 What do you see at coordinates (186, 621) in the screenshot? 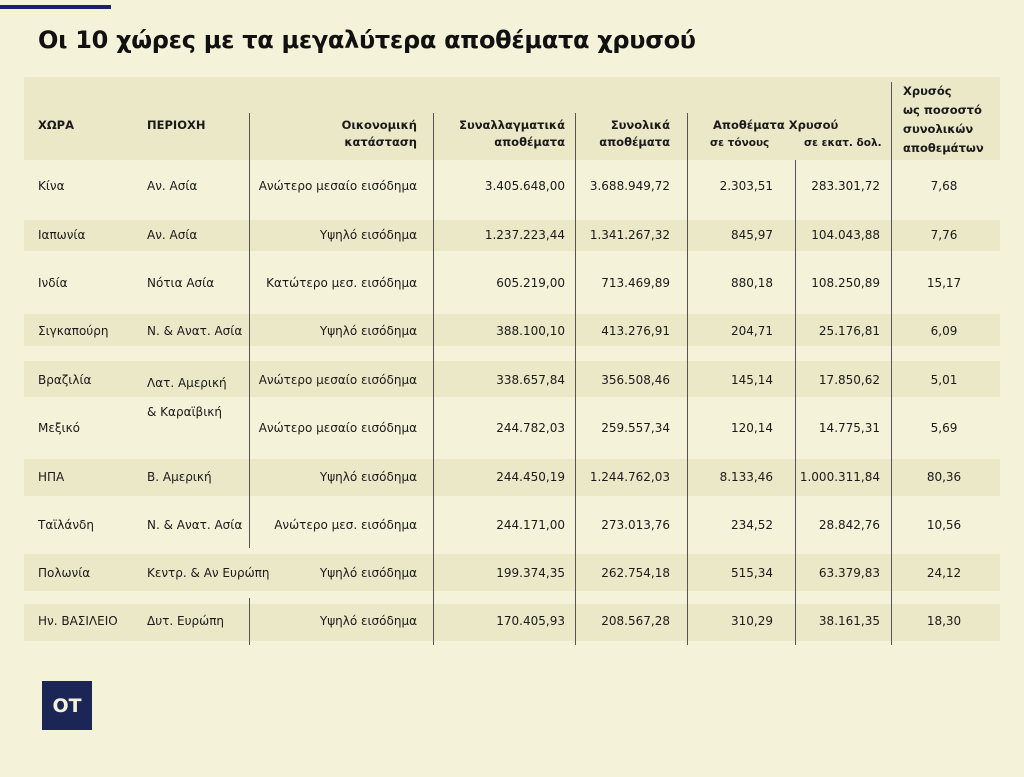
I see `region-cell: Δυτ. Ευρώπη` at bounding box center [186, 621].